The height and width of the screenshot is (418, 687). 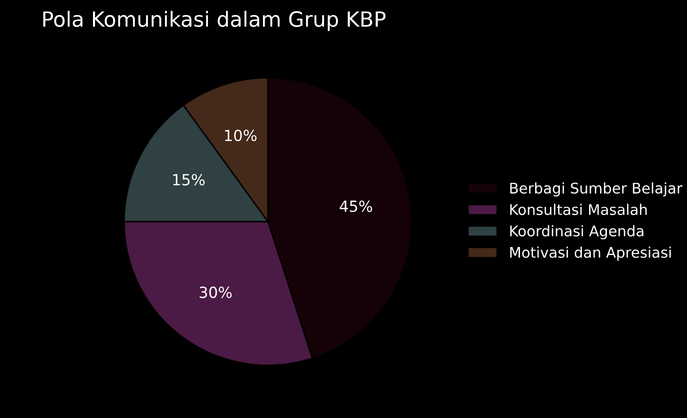 What do you see at coordinates (216, 292) in the screenshot?
I see `data-label: 30%` at bounding box center [216, 292].